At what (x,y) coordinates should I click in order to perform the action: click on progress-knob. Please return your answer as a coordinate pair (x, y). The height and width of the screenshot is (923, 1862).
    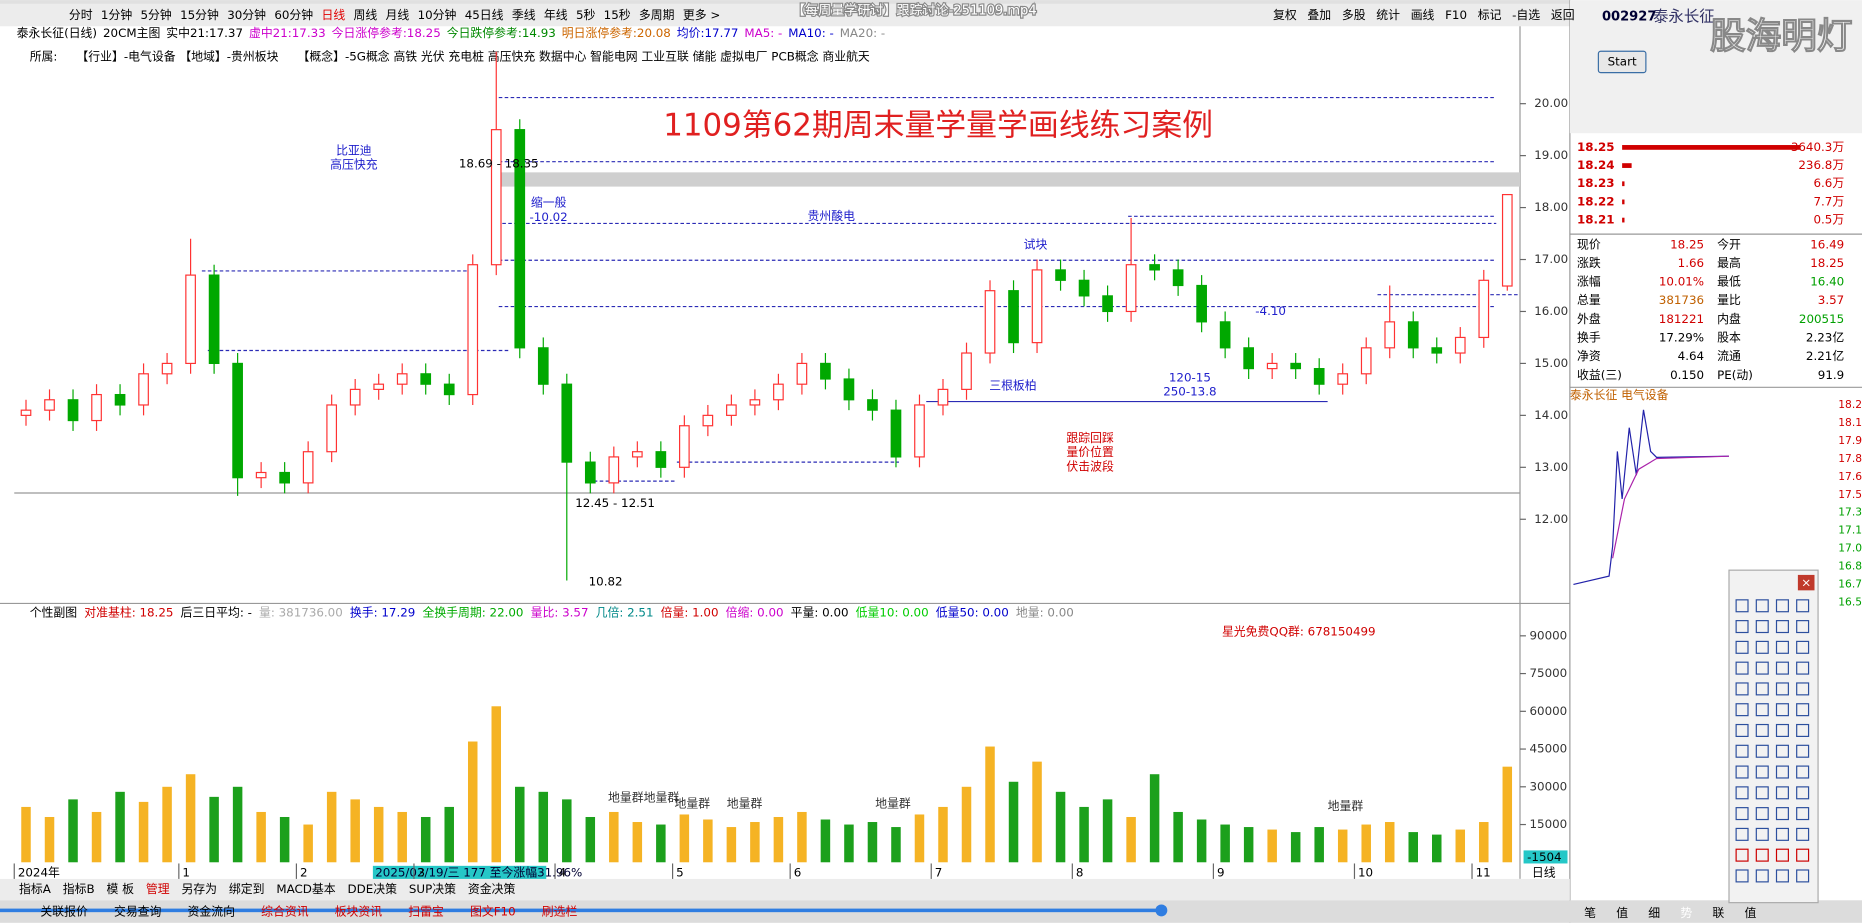
    Looking at the image, I should click on (1161, 910).